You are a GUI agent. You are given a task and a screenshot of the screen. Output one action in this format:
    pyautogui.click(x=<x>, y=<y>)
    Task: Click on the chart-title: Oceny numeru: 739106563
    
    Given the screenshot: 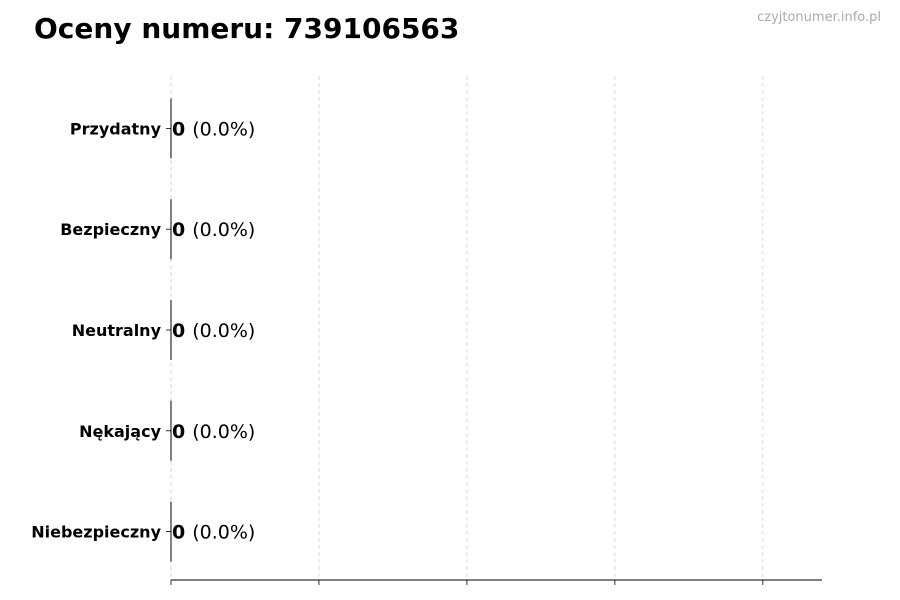 What is the action you would take?
    pyautogui.click(x=247, y=28)
    